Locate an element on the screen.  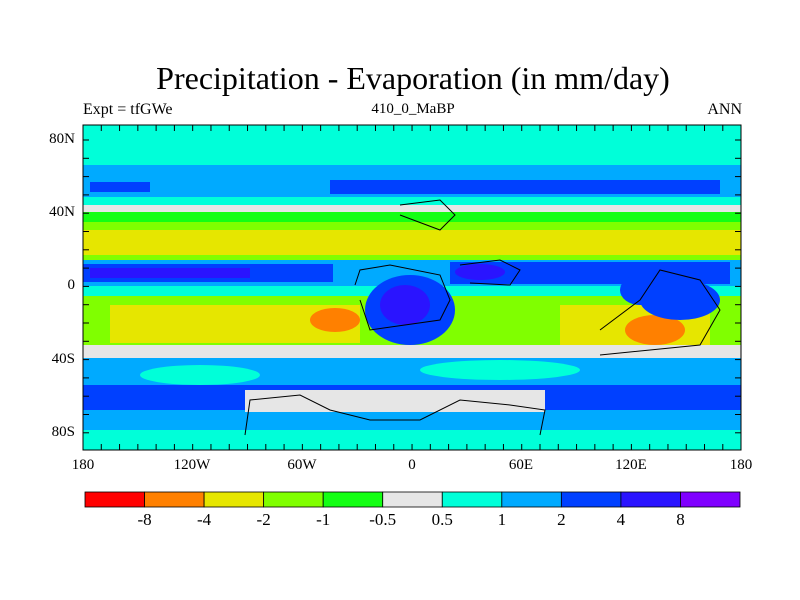
x-tick-label: 60E is located at coordinates (521, 465).